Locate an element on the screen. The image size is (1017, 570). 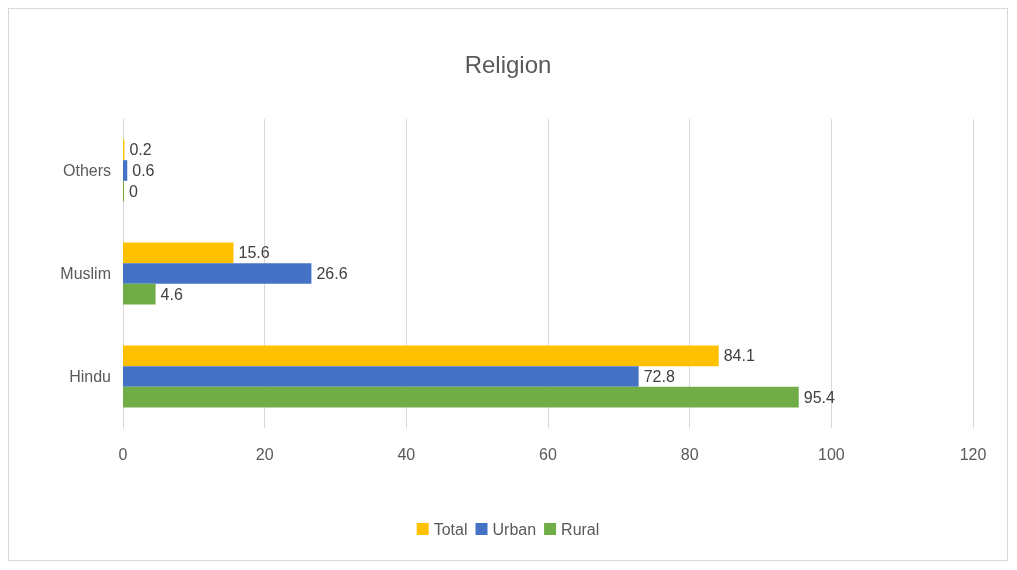
chart-title: Religion is located at coordinates (508, 64).